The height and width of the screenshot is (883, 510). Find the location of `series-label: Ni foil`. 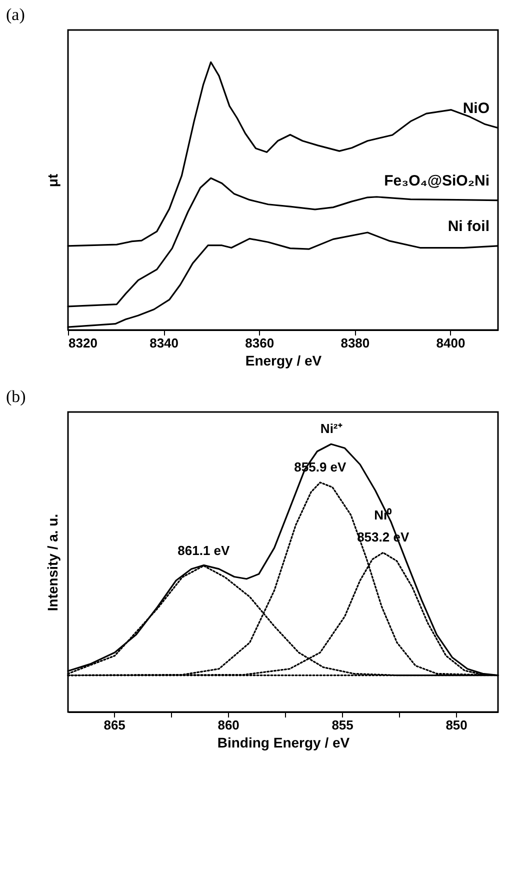

series-label: Ni foil is located at coordinates (469, 226).